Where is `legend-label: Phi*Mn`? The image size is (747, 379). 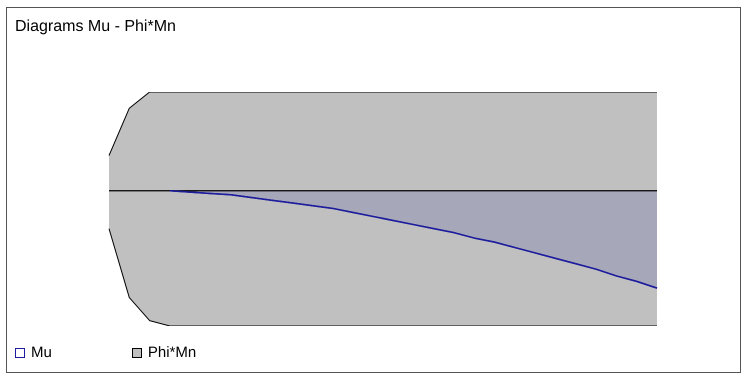
legend-label: Phi*Mn is located at coordinates (172, 352).